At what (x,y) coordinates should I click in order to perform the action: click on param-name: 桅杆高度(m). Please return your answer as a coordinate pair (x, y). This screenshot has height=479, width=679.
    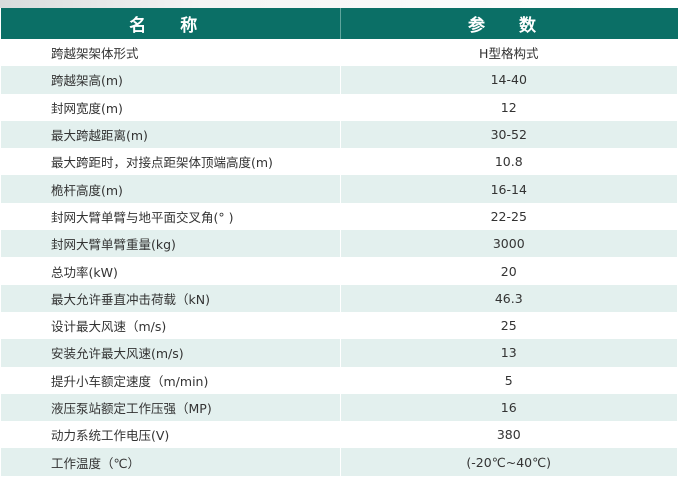
    Looking at the image, I should click on (171, 189).